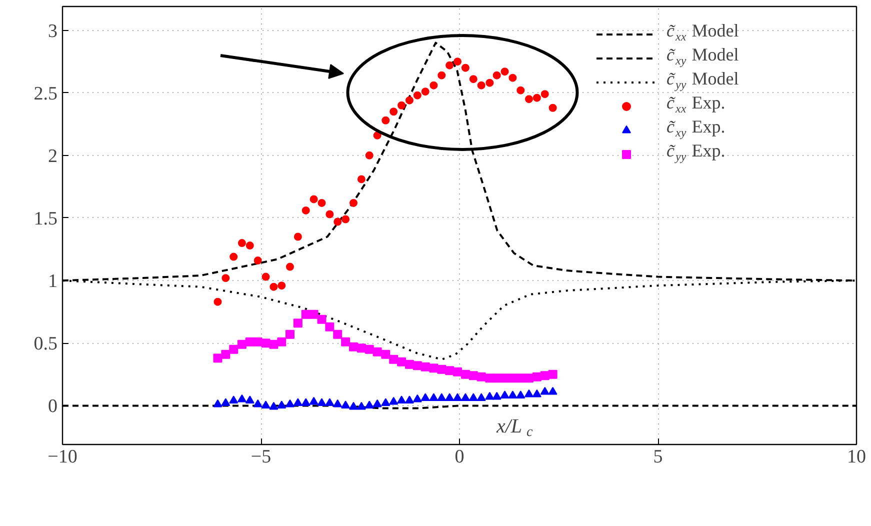  I want to click on y-tick-label: 2, so click(53, 156).